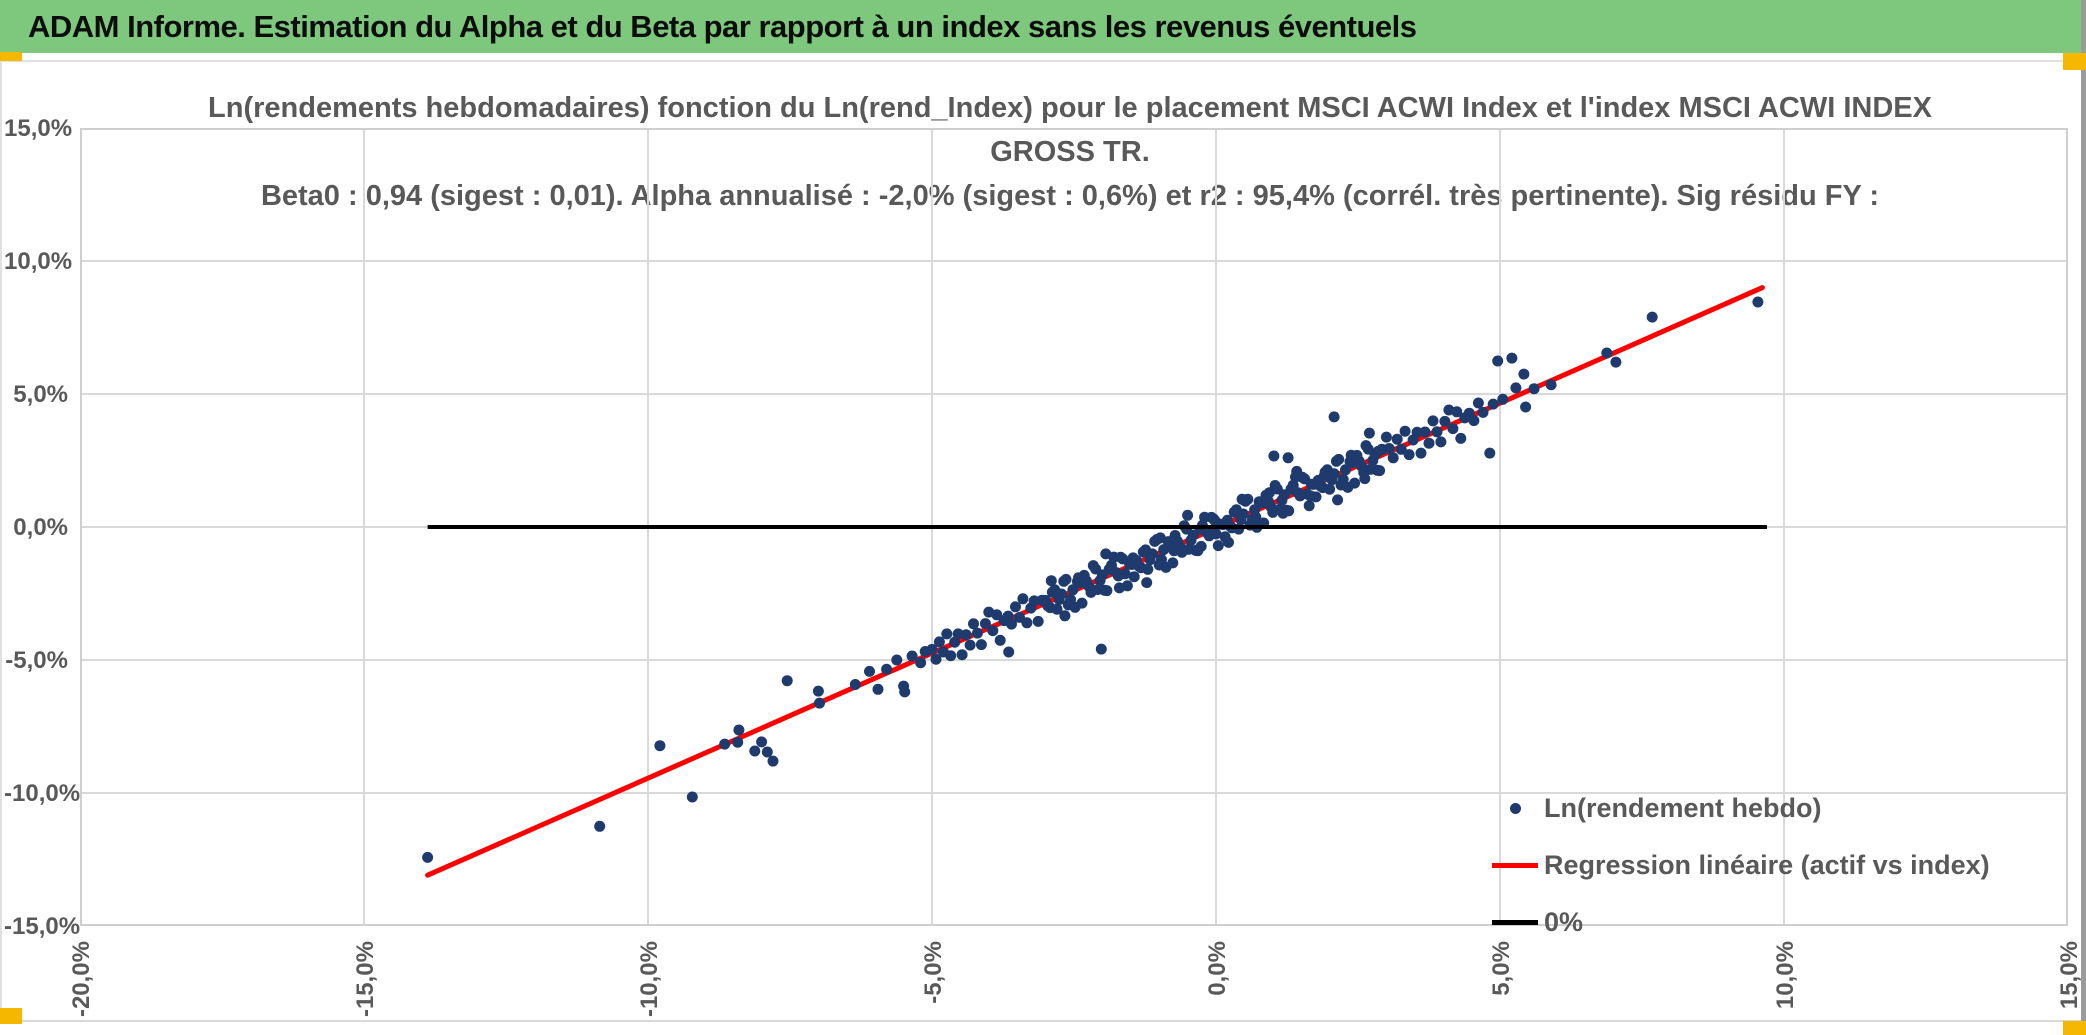 The image size is (2086, 1035). What do you see at coordinates (11, 56) in the screenshot?
I see `corner-accent-top-left` at bounding box center [11, 56].